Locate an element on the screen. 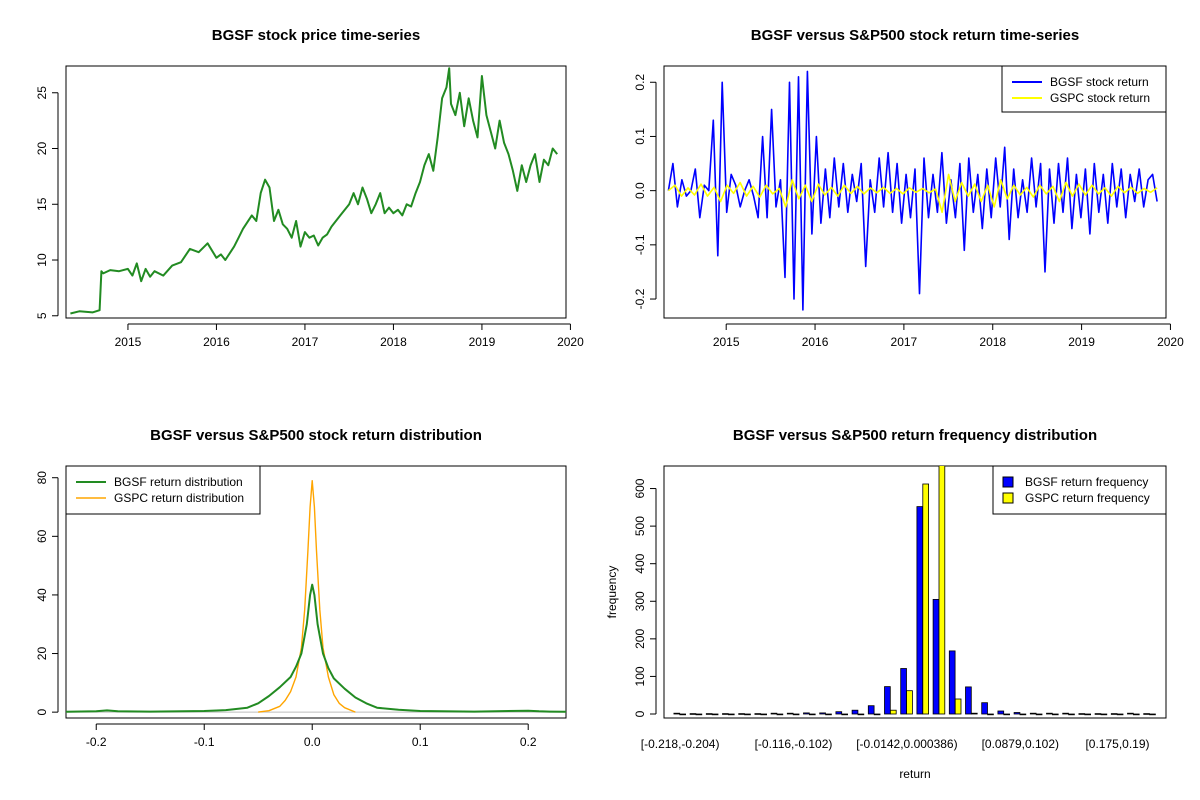 The height and width of the screenshot is (800, 1200). price-plot-border is located at coordinates (316, 192).